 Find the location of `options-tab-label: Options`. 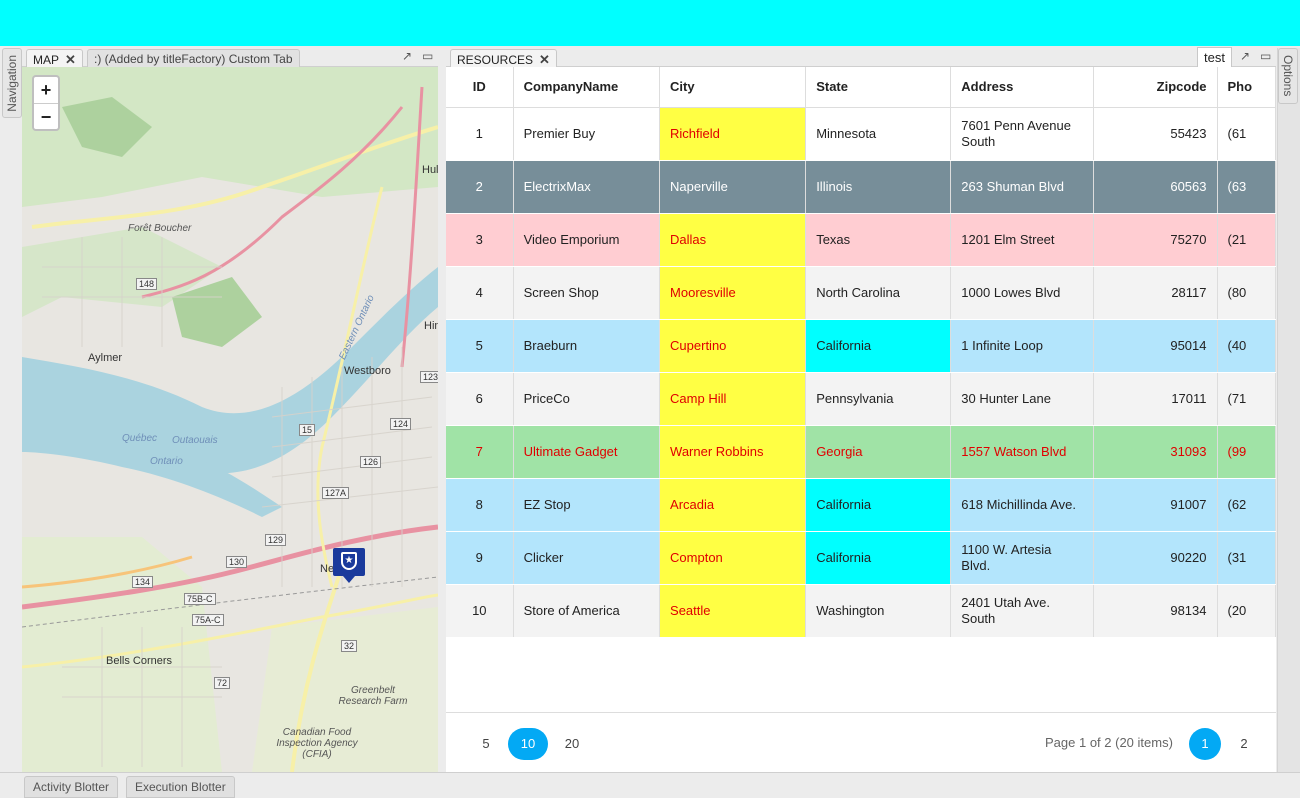

options-tab-label: Options is located at coordinates (1288, 76).